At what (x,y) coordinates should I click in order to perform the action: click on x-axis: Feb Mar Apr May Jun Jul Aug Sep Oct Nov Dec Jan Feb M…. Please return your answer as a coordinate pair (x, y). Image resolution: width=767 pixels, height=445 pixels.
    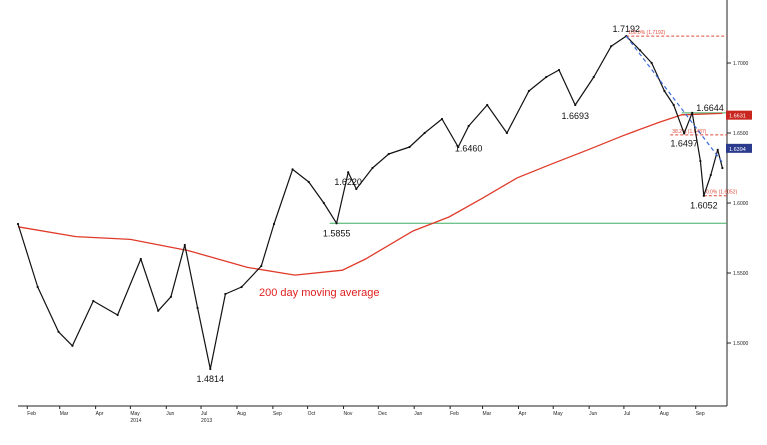
    Looking at the image, I should click on (365, 415).